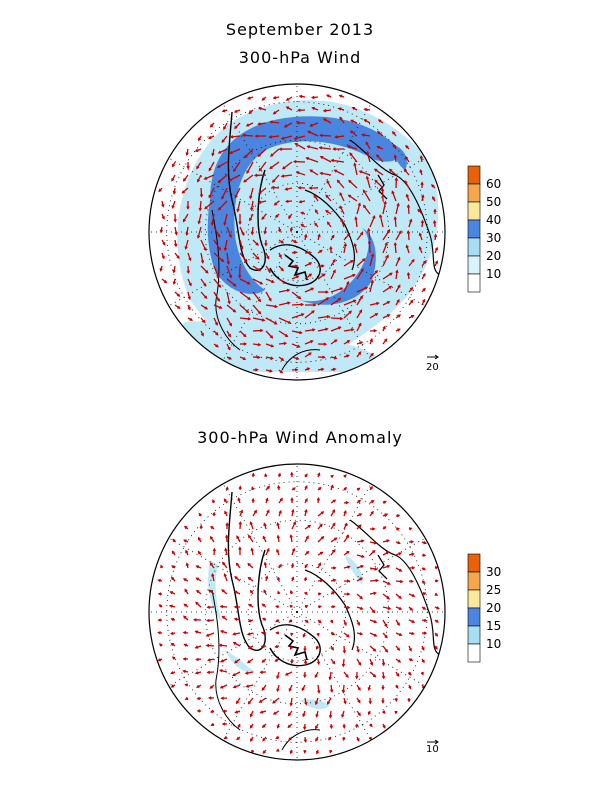  Describe the element at coordinates (300, 57) in the screenshot. I see `top-panel-title: 300-hPa Wind` at that location.